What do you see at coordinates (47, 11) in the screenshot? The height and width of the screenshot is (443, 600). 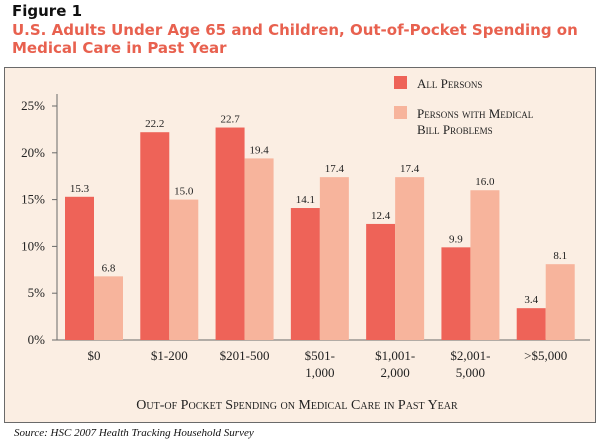 I see `figure-label: Figure 1` at bounding box center [47, 11].